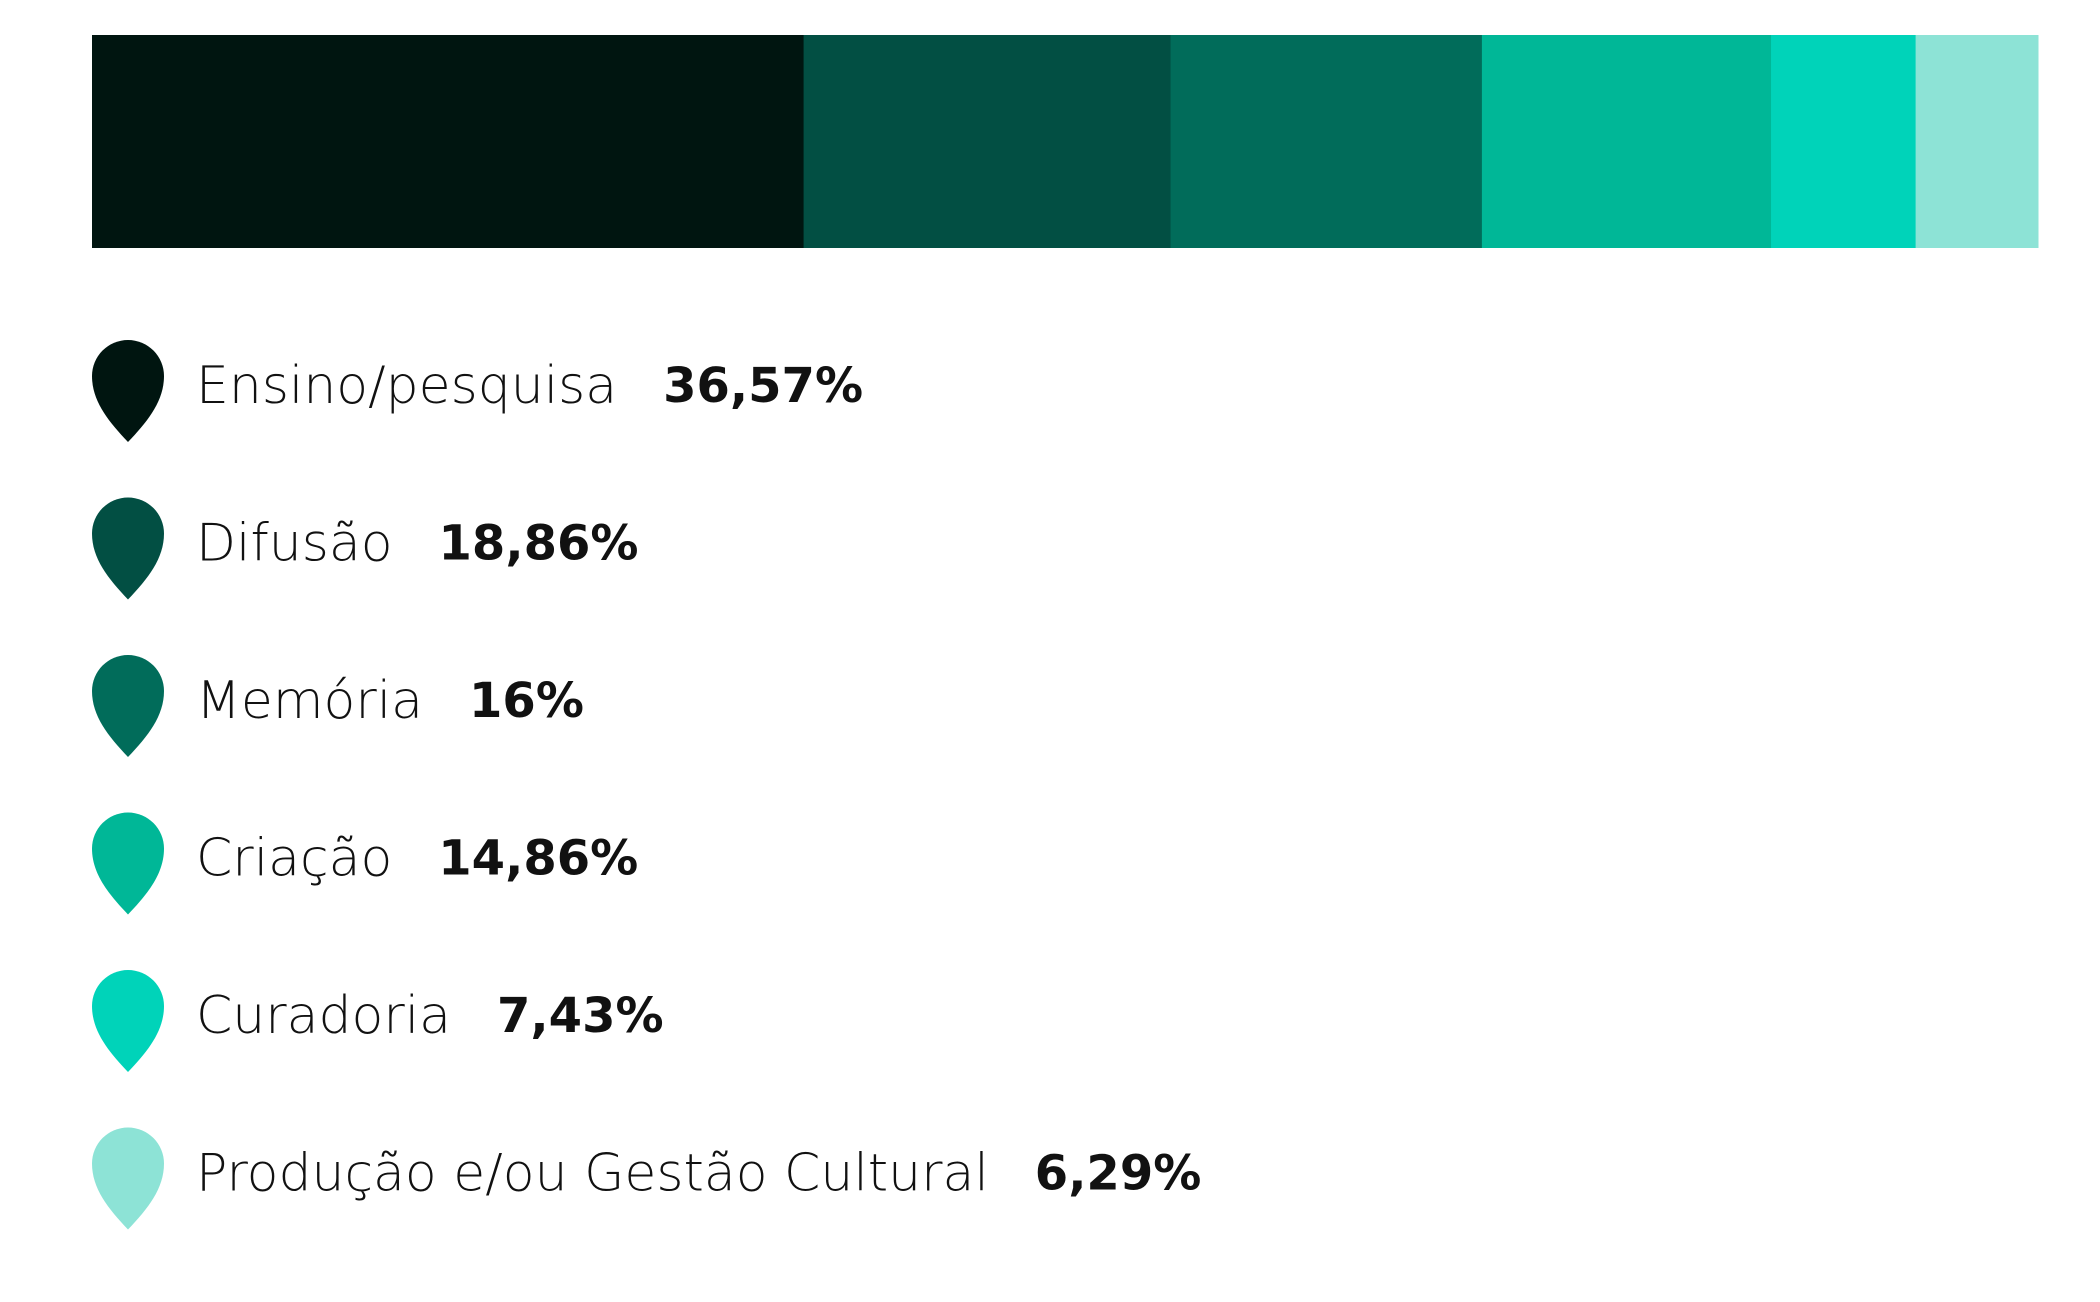 The image size is (2100, 1302). What do you see at coordinates (539, 544) in the screenshot?
I see `value-label: 18,86%` at bounding box center [539, 544].